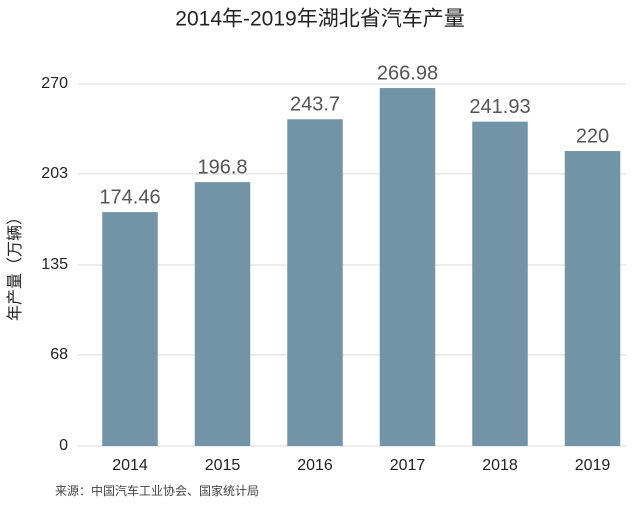 The image size is (640, 505). What do you see at coordinates (500, 465) in the screenshot?
I see `x-tick-label: 2018` at bounding box center [500, 465].